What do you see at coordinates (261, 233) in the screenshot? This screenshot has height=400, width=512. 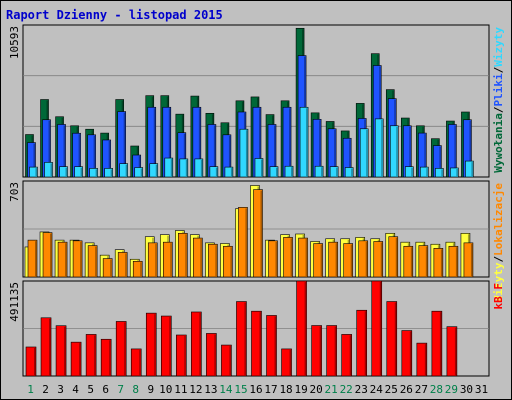 I see `panel-mid-day-16-lokalizacje-bar-shade` at bounding box center [261, 233].